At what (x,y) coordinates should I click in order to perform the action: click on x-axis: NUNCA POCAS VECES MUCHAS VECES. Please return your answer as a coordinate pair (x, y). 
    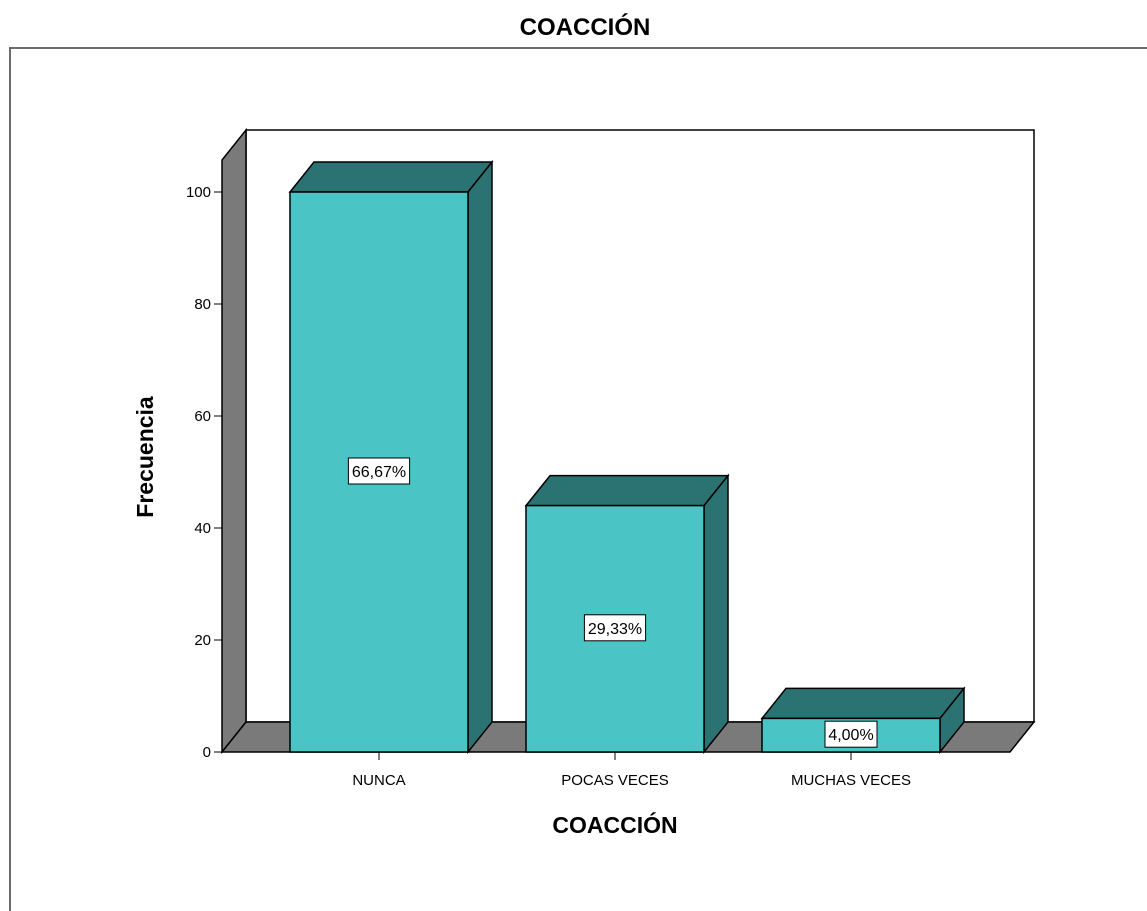
    Looking at the image, I should click on (631, 770).